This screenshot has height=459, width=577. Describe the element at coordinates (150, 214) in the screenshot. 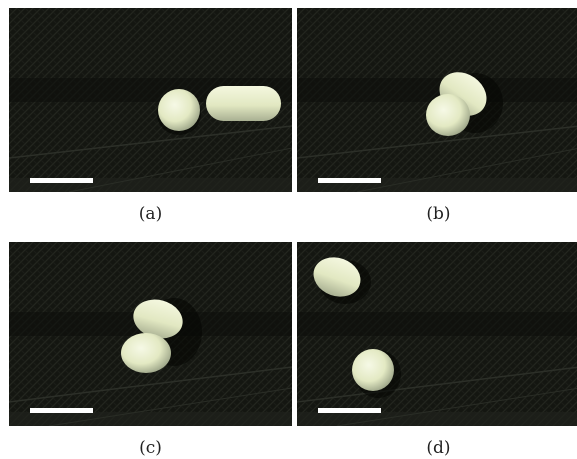

I see `caption-a: (a)` at that location.